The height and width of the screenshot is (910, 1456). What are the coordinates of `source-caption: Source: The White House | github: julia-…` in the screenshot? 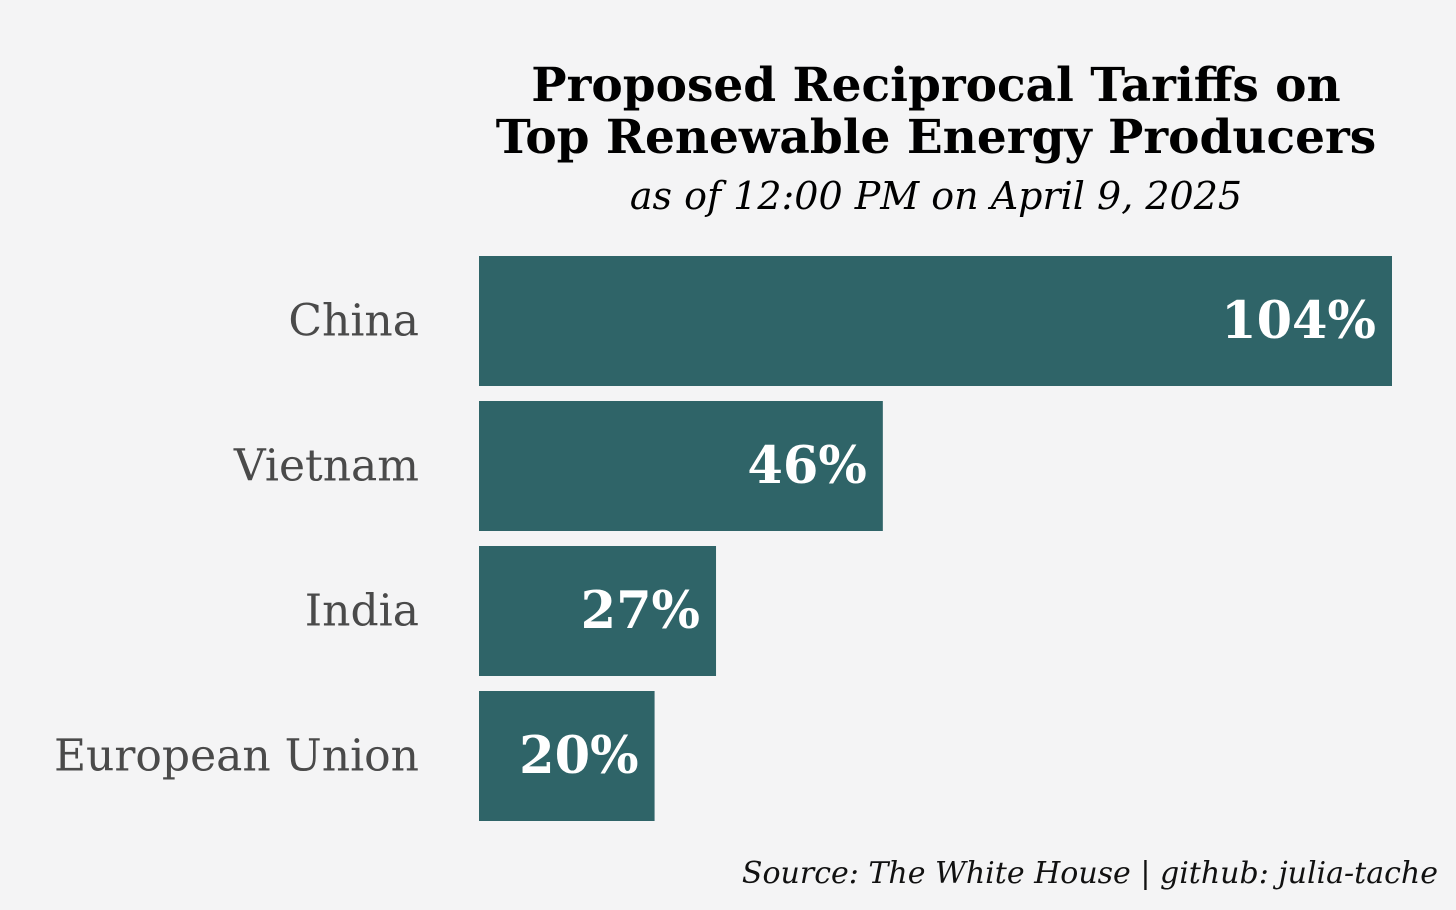 It's located at (1089, 873).